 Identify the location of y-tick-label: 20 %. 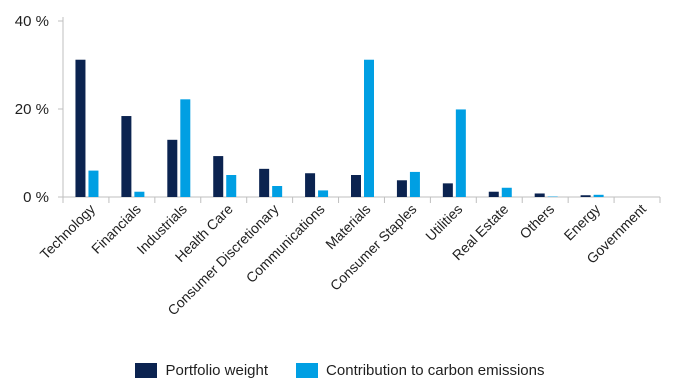
(32, 109).